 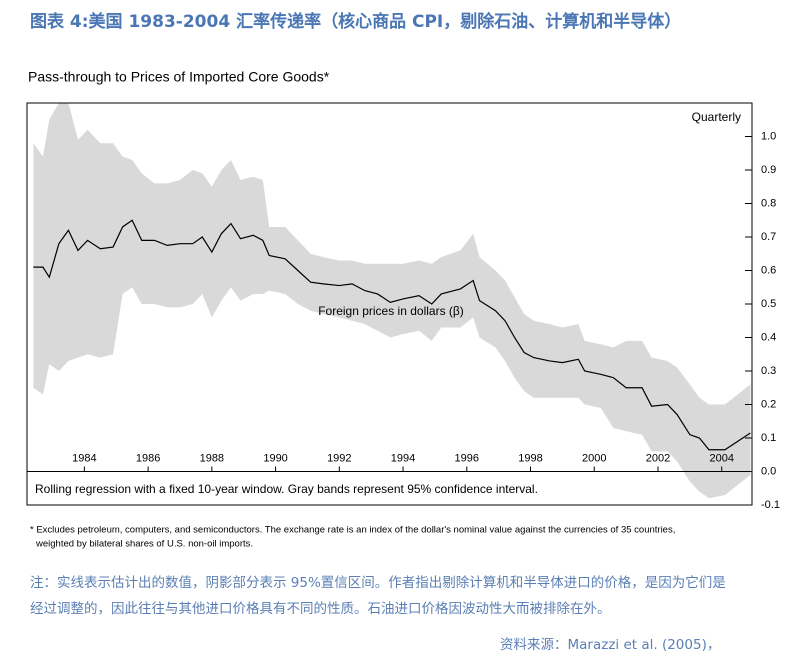 What do you see at coordinates (403, 458) in the screenshot?
I see `x-tick-label: 1994` at bounding box center [403, 458].